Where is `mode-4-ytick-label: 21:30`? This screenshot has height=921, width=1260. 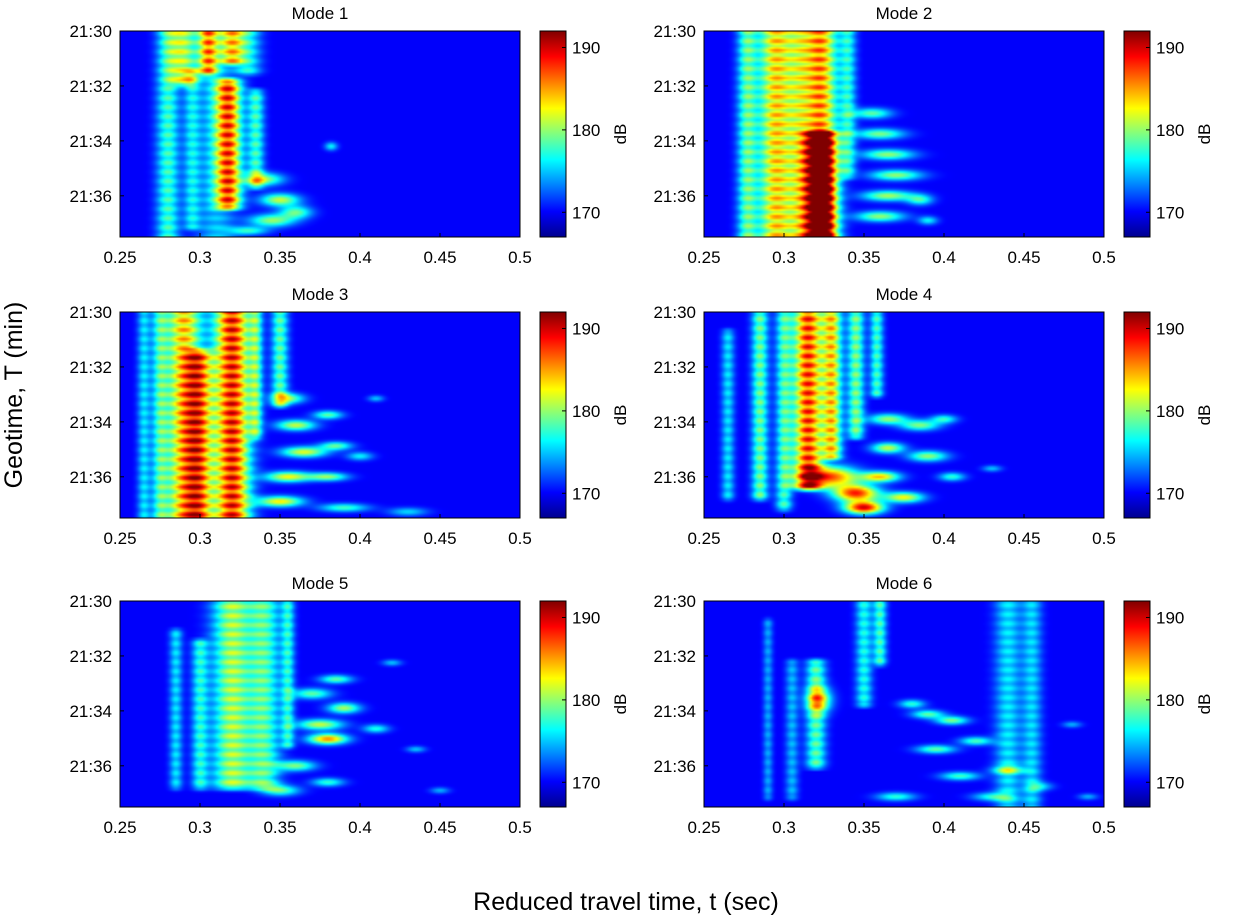
mode-4-ytick-label: 21:30 is located at coordinates (674, 312).